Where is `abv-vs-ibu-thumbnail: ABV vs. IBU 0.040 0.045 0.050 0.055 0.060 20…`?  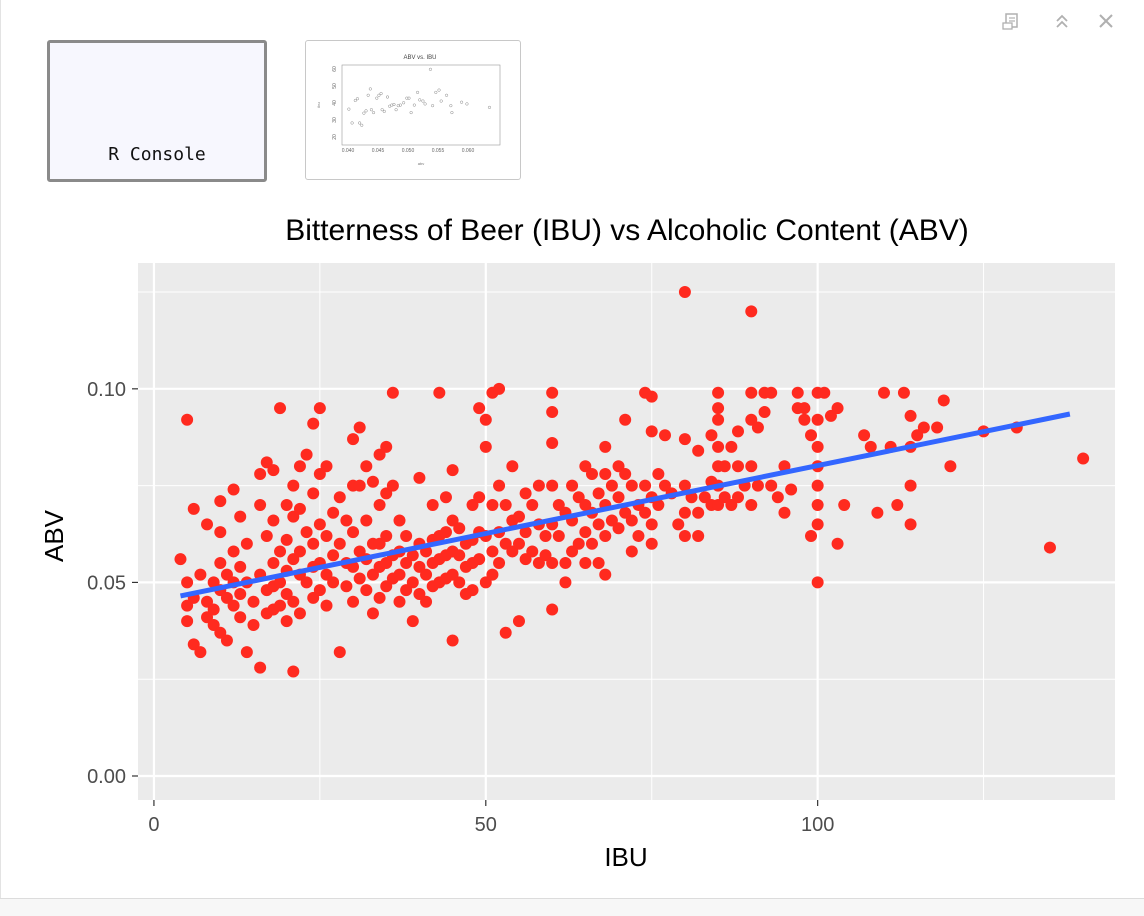 abv-vs-ibu-thumbnail: ABV vs. IBU 0.040 0.045 0.050 0.055 0.060 20… is located at coordinates (413, 110).